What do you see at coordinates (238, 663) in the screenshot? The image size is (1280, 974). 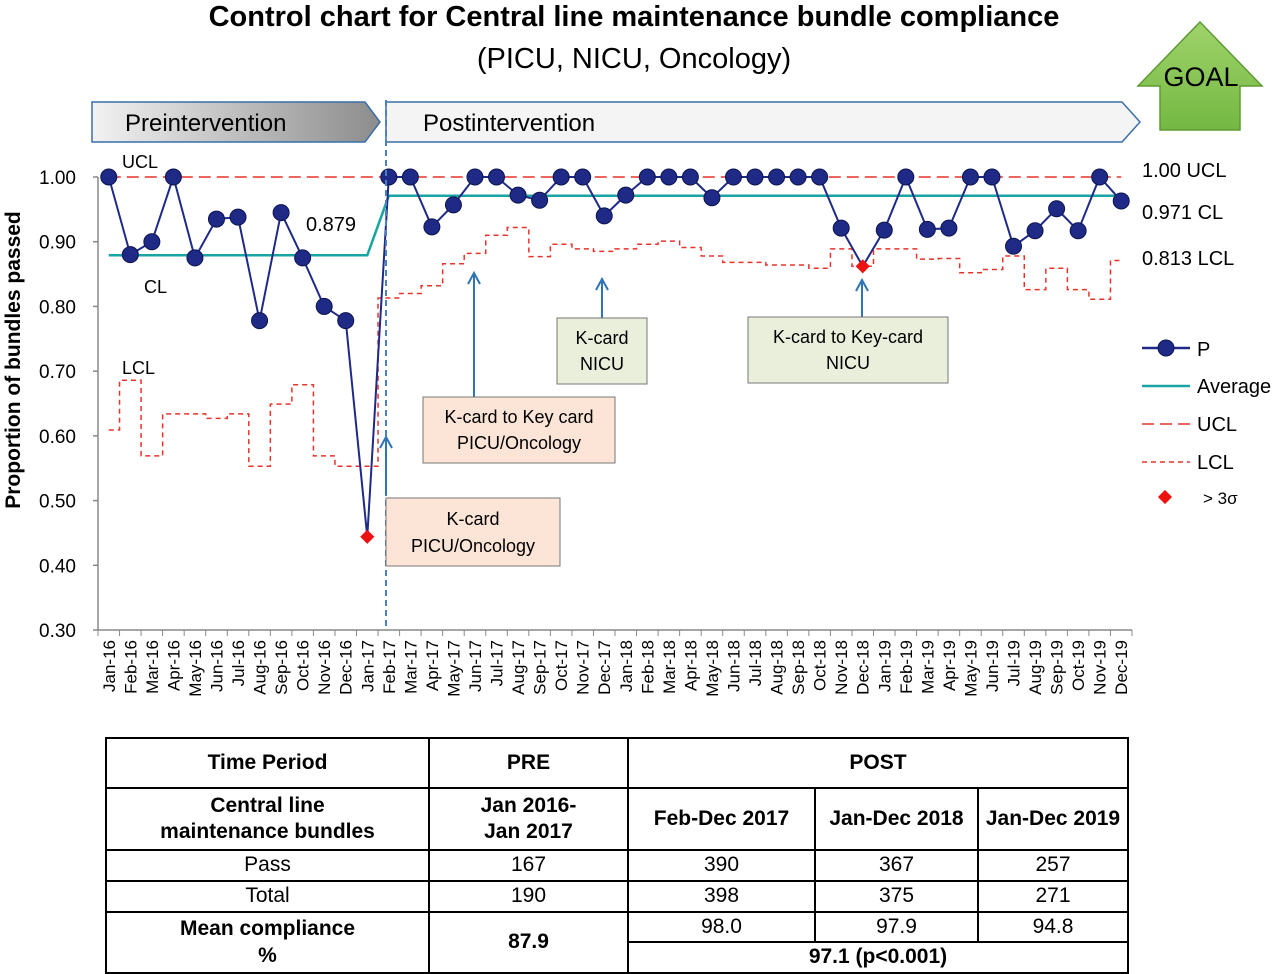 I see `x-tick-label: Jul-16` at bounding box center [238, 663].